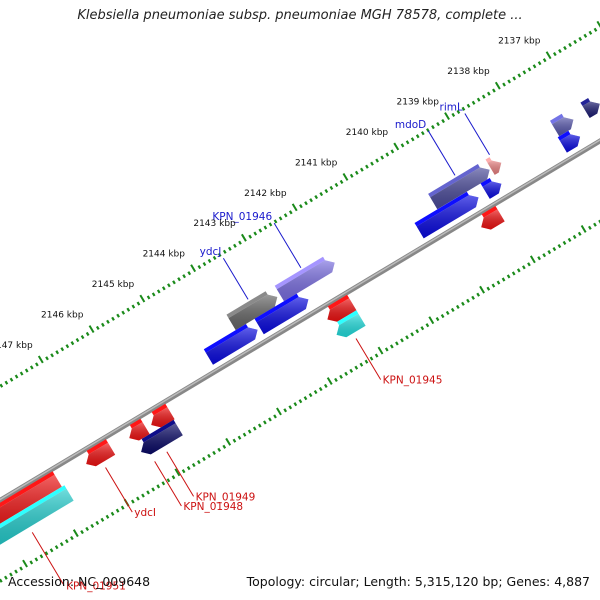 The image size is (600, 600). What do you see at coordinates (214, 224) in the screenshot?
I see `tick-label: 2143 kbp` at bounding box center [214, 224].